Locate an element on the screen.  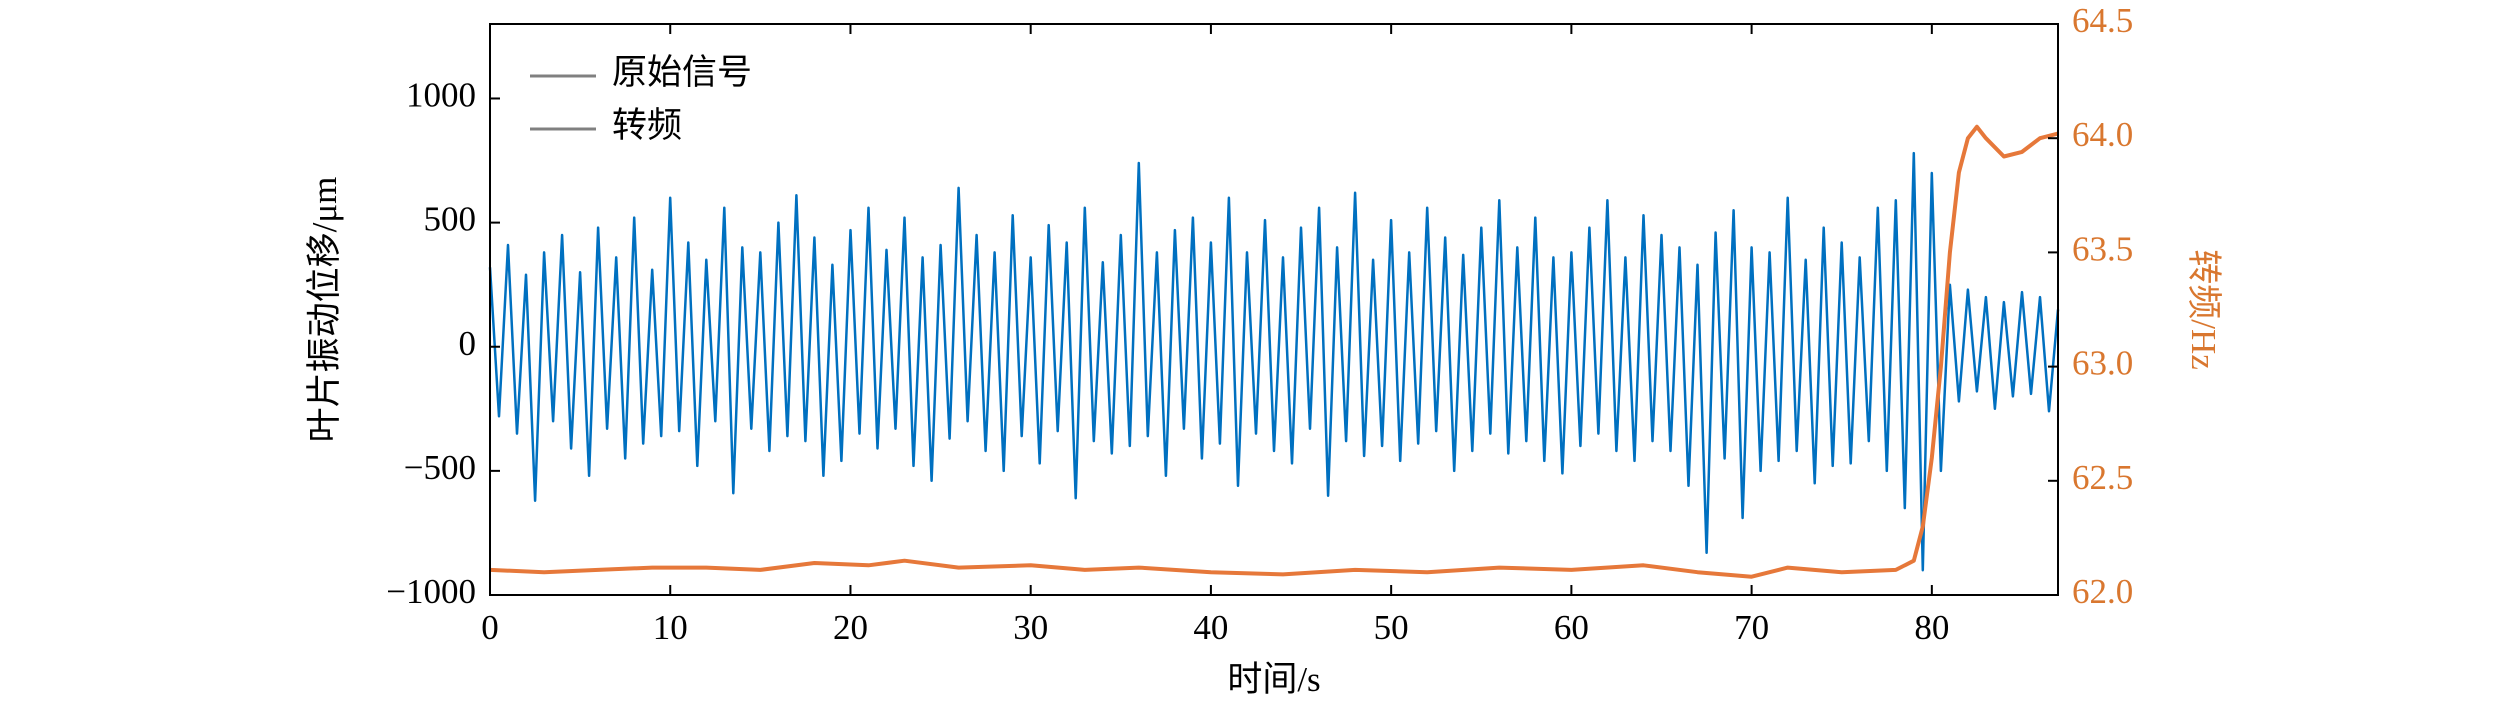
x-tick-label: 70 is located at coordinates (1751, 627).